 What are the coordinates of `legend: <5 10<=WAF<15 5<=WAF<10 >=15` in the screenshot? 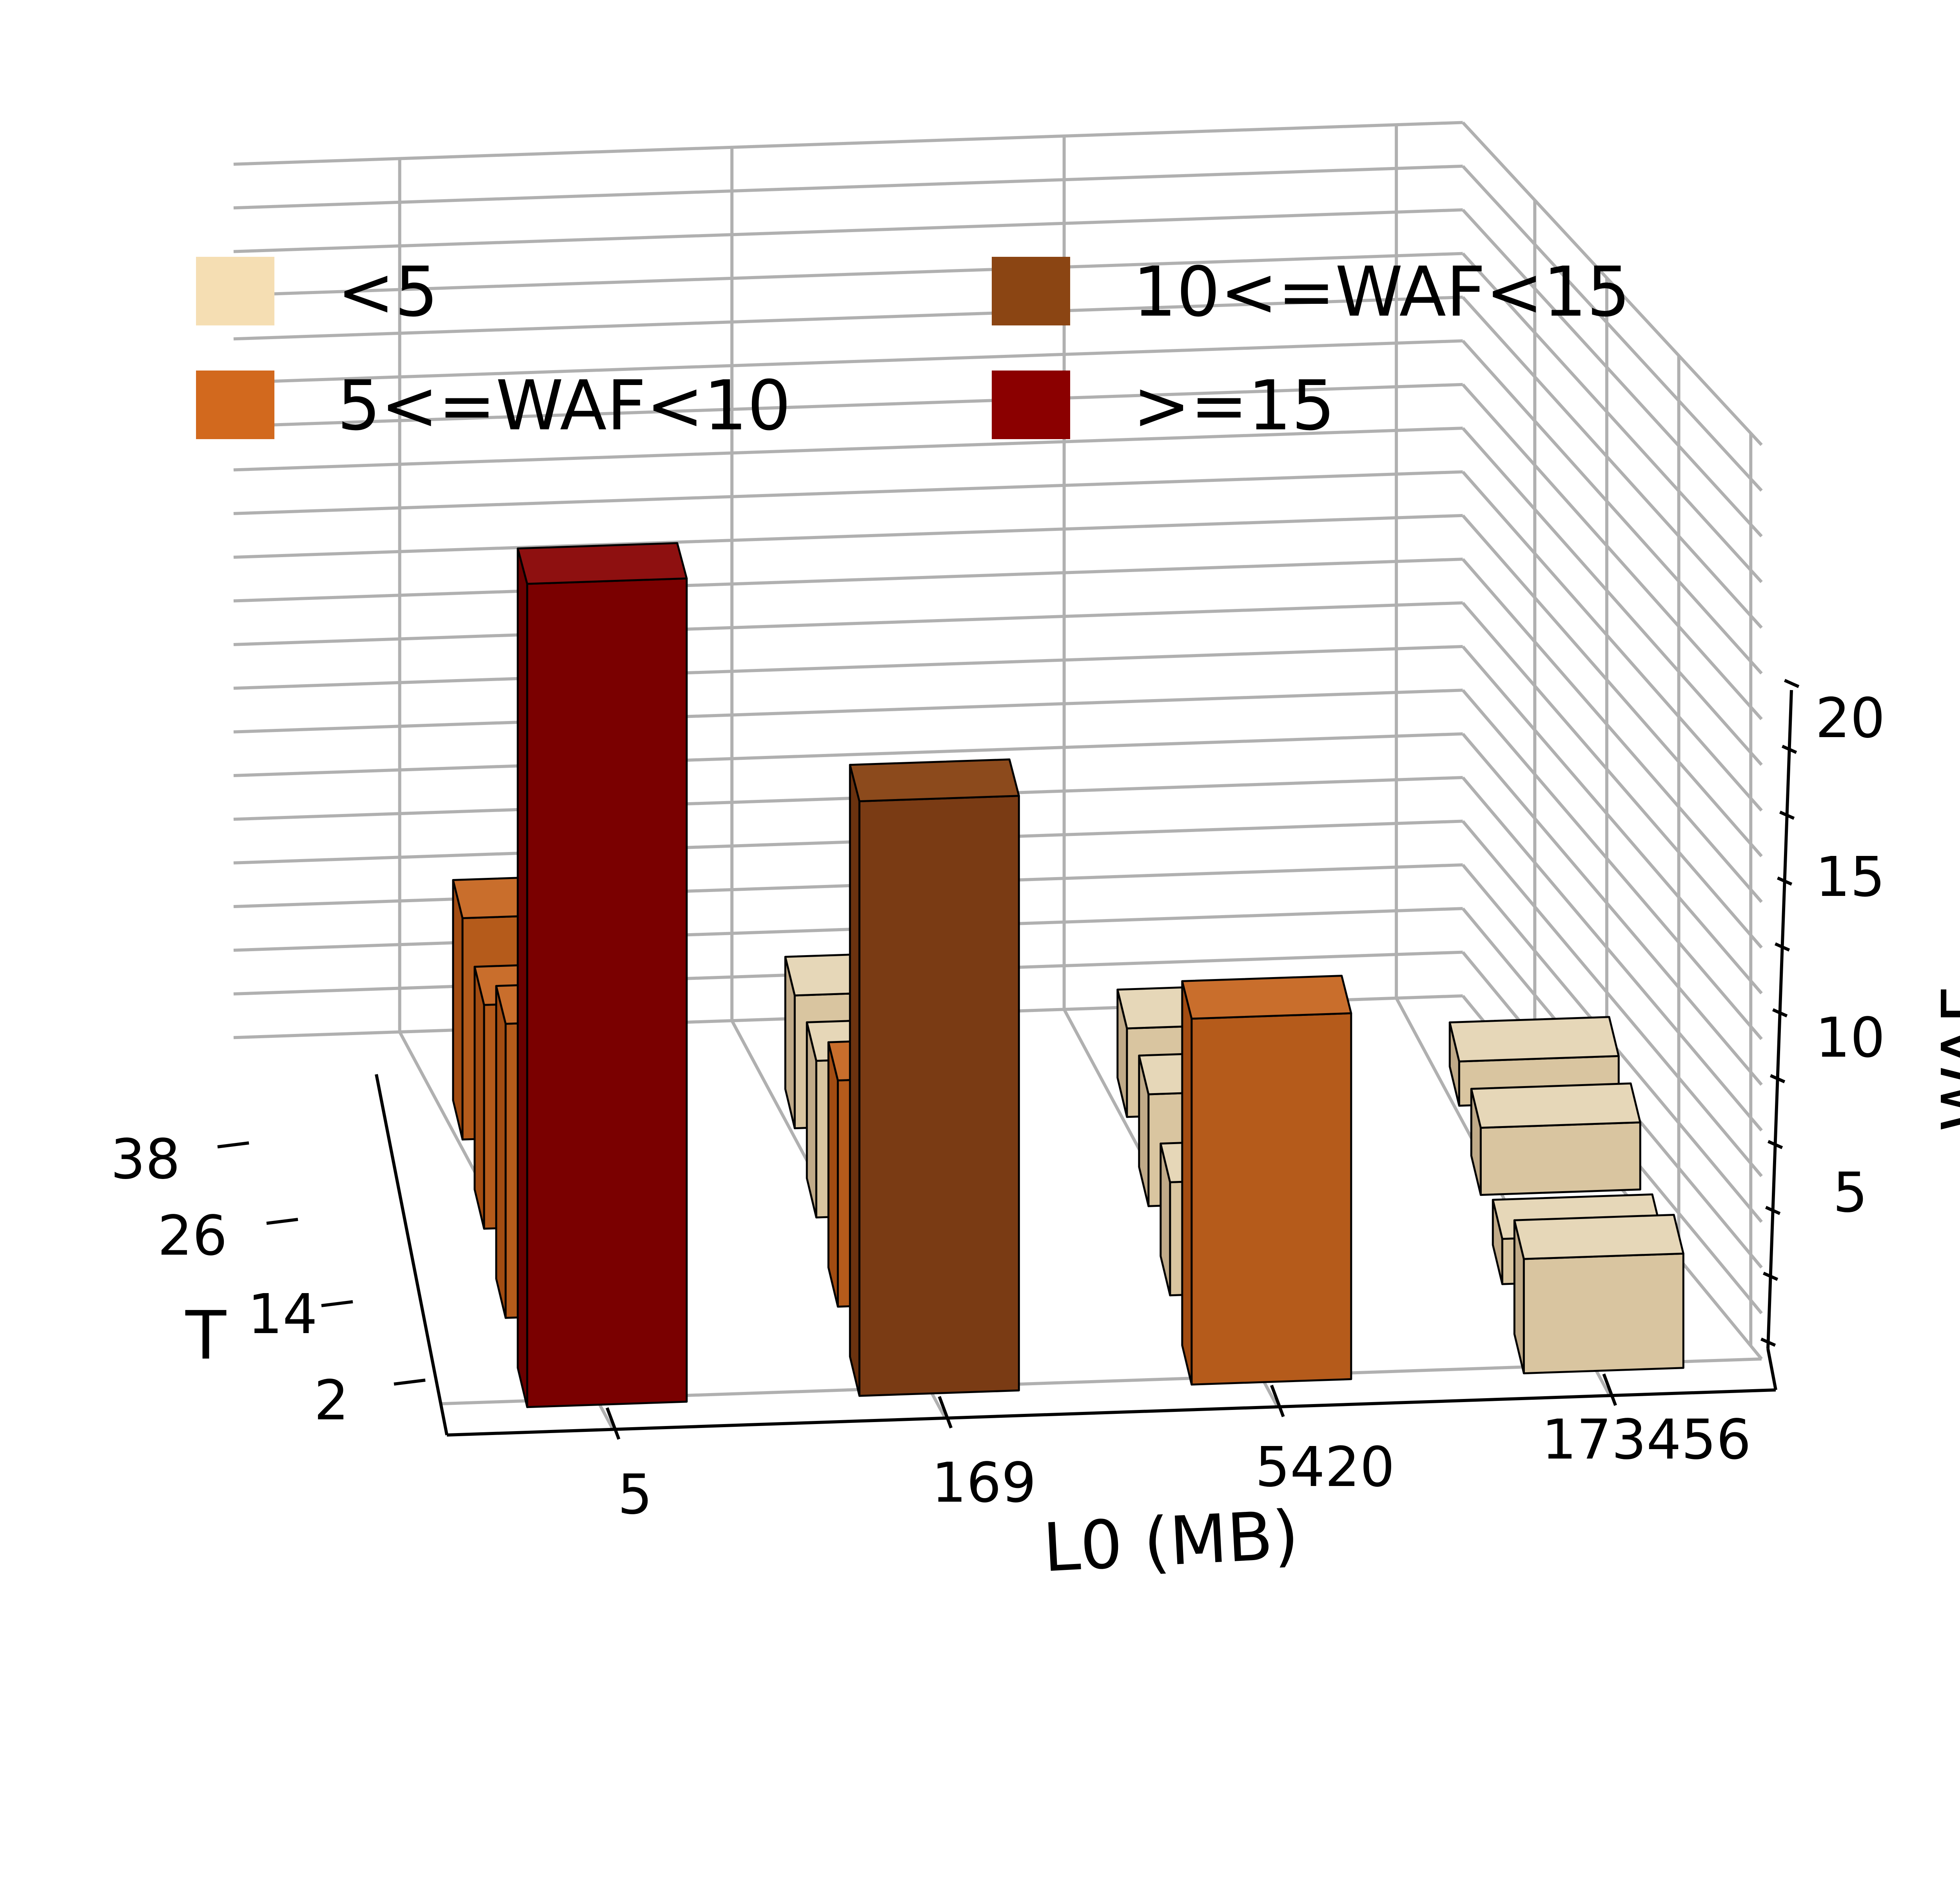 It's located at (913, 349).